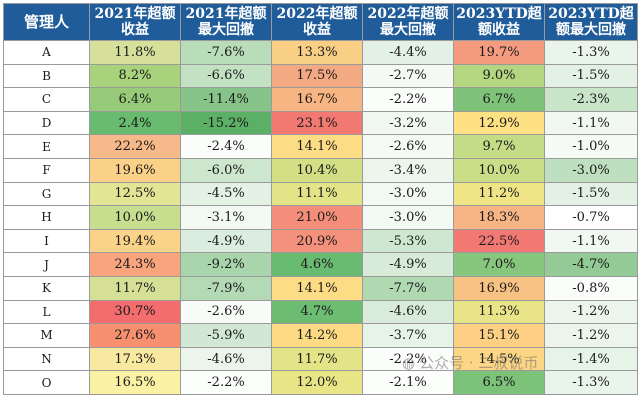 The image size is (640, 400). What do you see at coordinates (499, 288) in the screenshot?
I see `cell-2023ytd-excess-return: 16.9%` at bounding box center [499, 288].